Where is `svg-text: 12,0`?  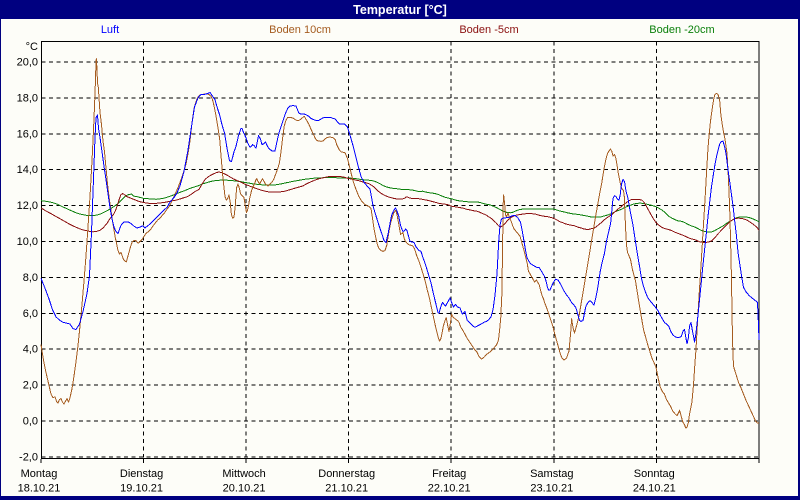 svg-text: 12,0 is located at coordinates (27, 206).